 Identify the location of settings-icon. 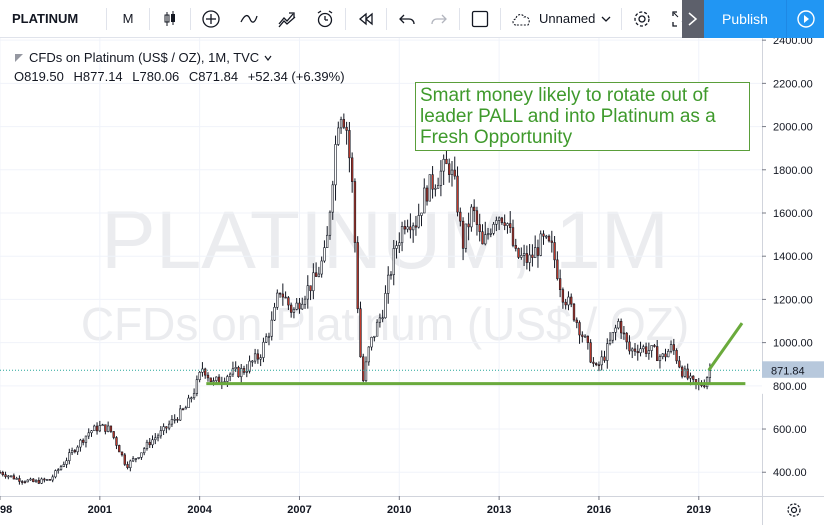
(642, 19).